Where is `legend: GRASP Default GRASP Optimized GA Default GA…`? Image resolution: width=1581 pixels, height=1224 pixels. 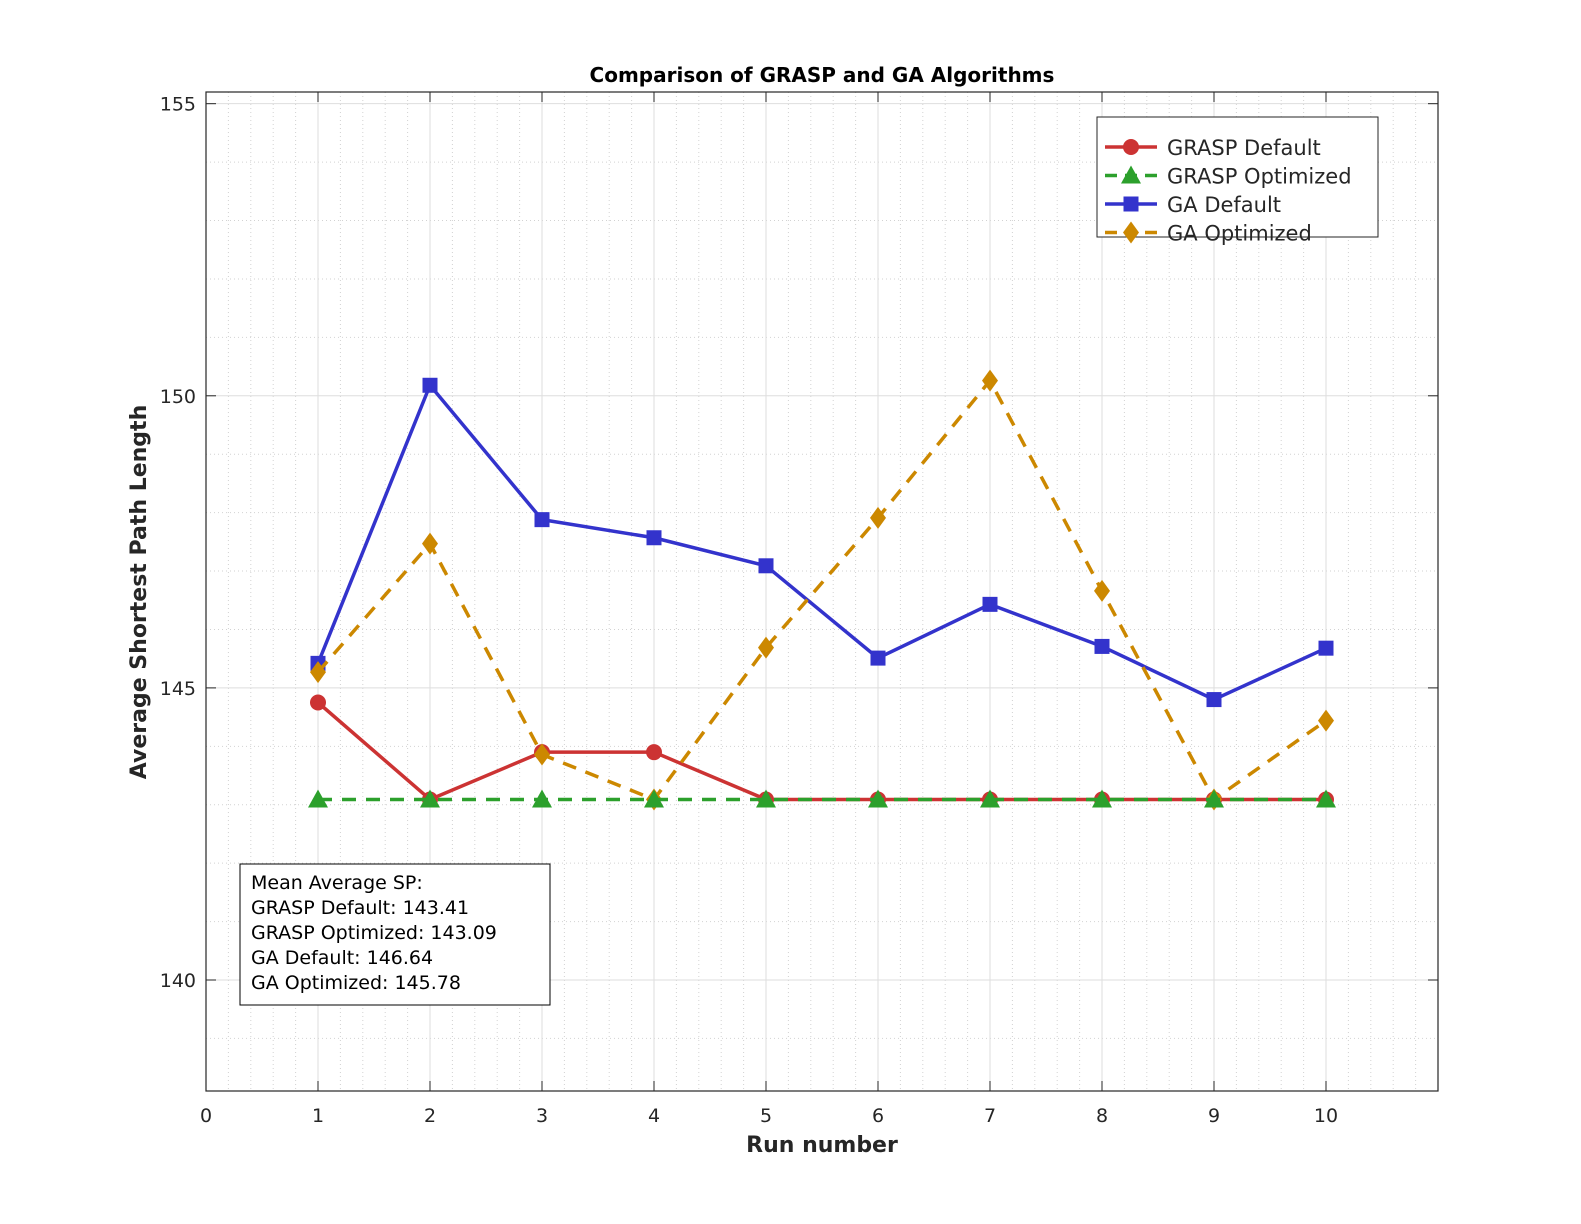 legend: GRASP Default GRASP Optimized GA Default GA… is located at coordinates (1237, 181).